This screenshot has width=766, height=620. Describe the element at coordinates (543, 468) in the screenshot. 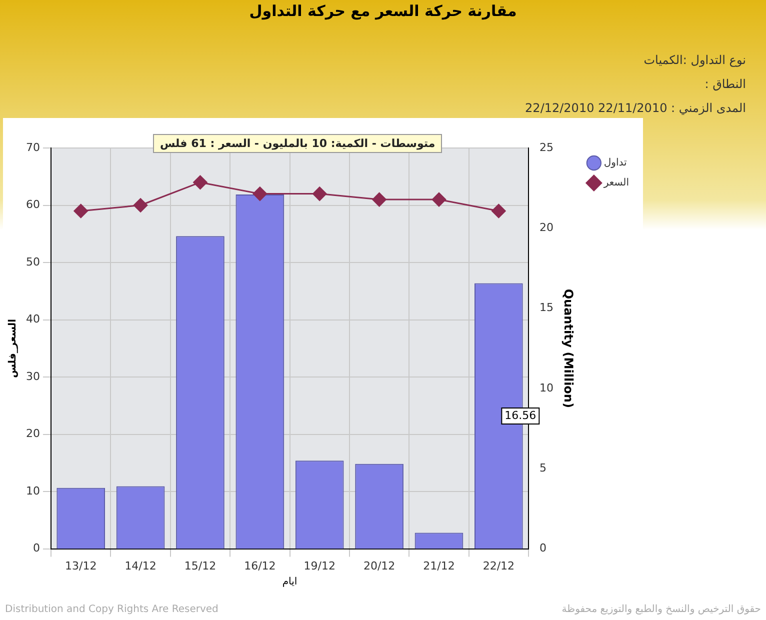

I see `y2-tick-label: 5` at that location.